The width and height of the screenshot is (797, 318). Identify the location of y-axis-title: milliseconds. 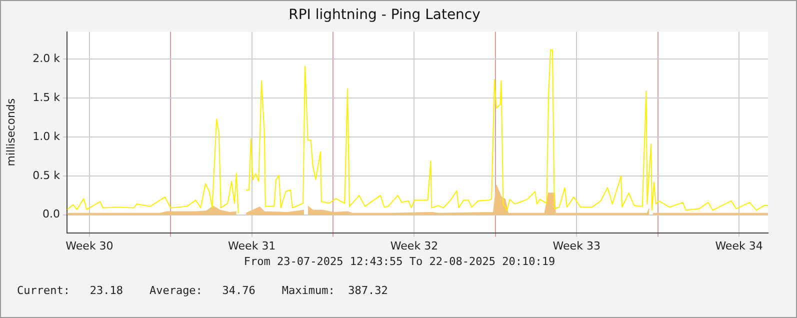
(11, 132).